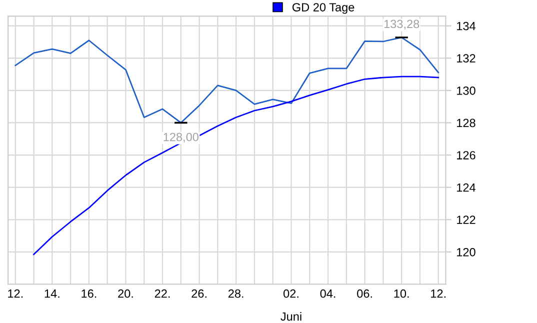 This screenshot has width=537, height=323. Describe the element at coordinates (181, 137) in the screenshot. I see `annotation: 128,00` at that location.